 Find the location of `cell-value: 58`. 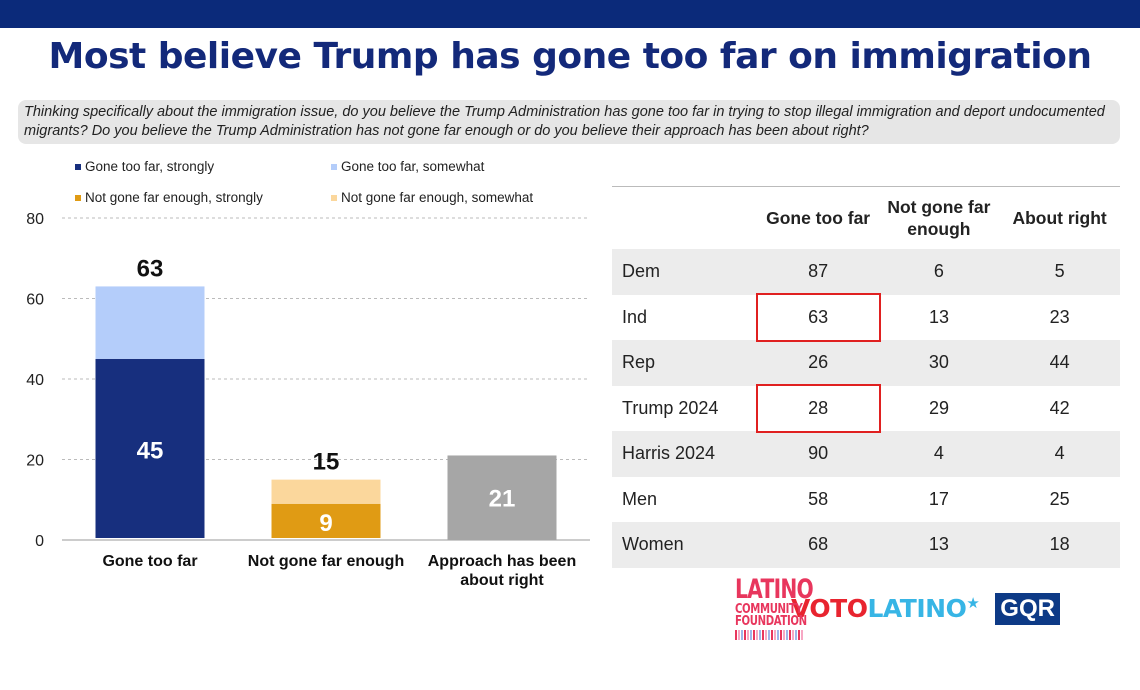

cell-value: 58 is located at coordinates (818, 498).